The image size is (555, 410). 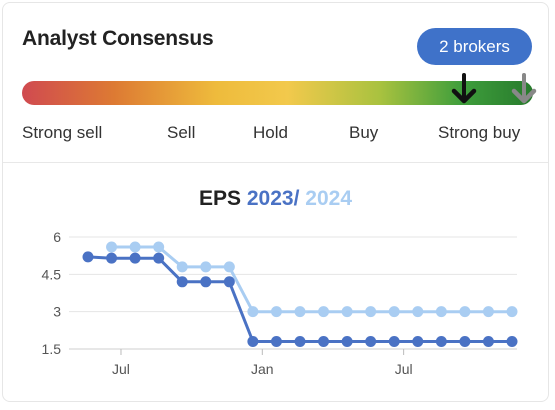 What do you see at coordinates (118, 38) in the screenshot?
I see `card-title: Analyst Consensus` at bounding box center [118, 38].